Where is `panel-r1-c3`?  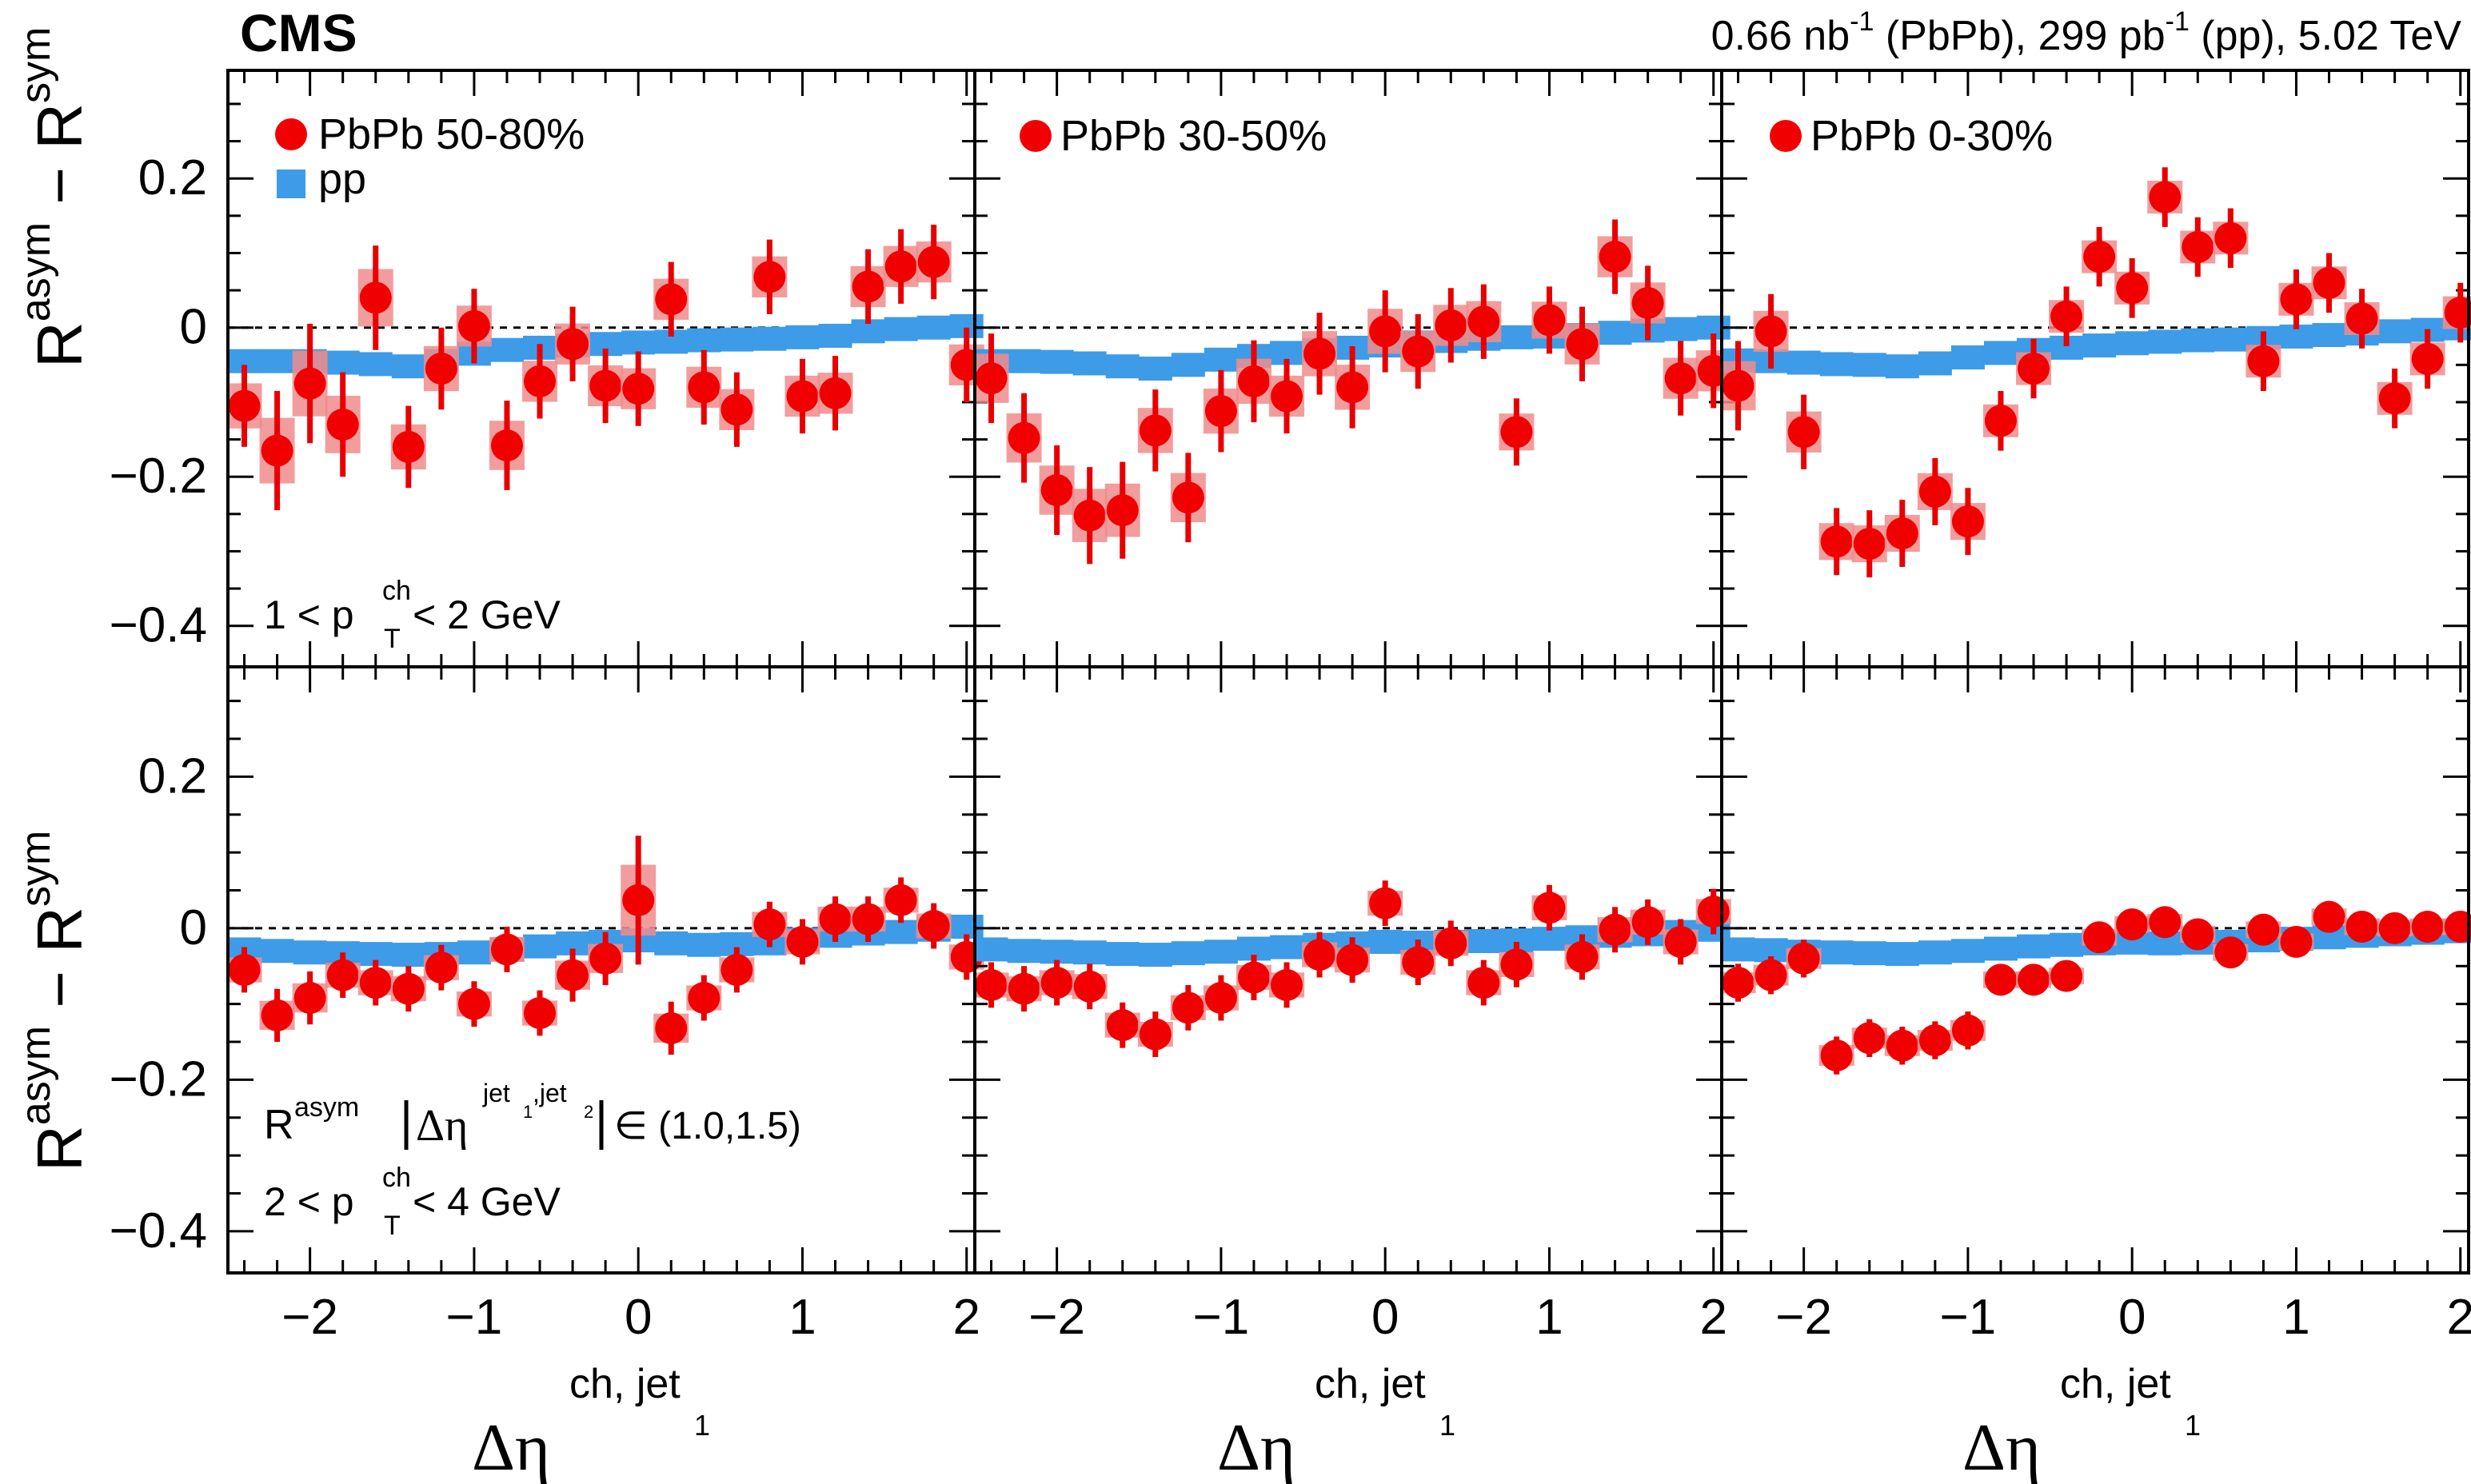 panel-r1-c3 is located at coordinates (2095, 368).